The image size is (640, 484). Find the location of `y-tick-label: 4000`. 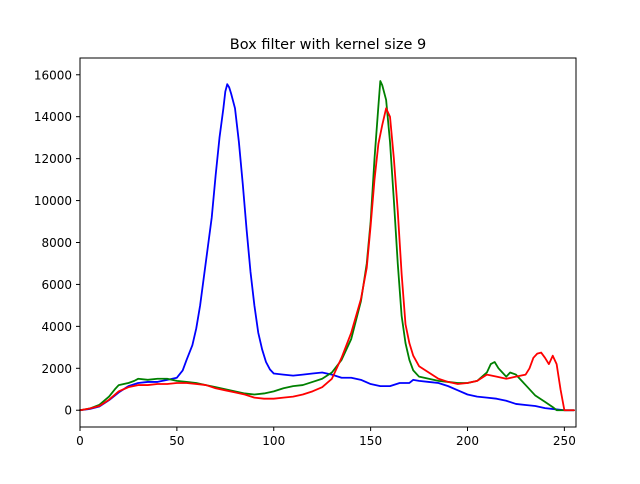

y-tick-label: 4000 is located at coordinates (56, 327).